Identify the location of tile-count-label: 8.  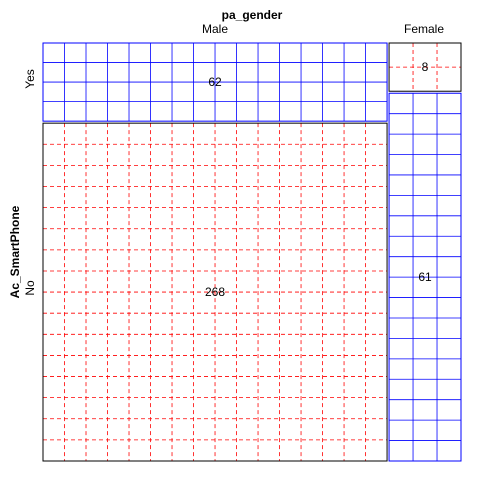
(425, 67).